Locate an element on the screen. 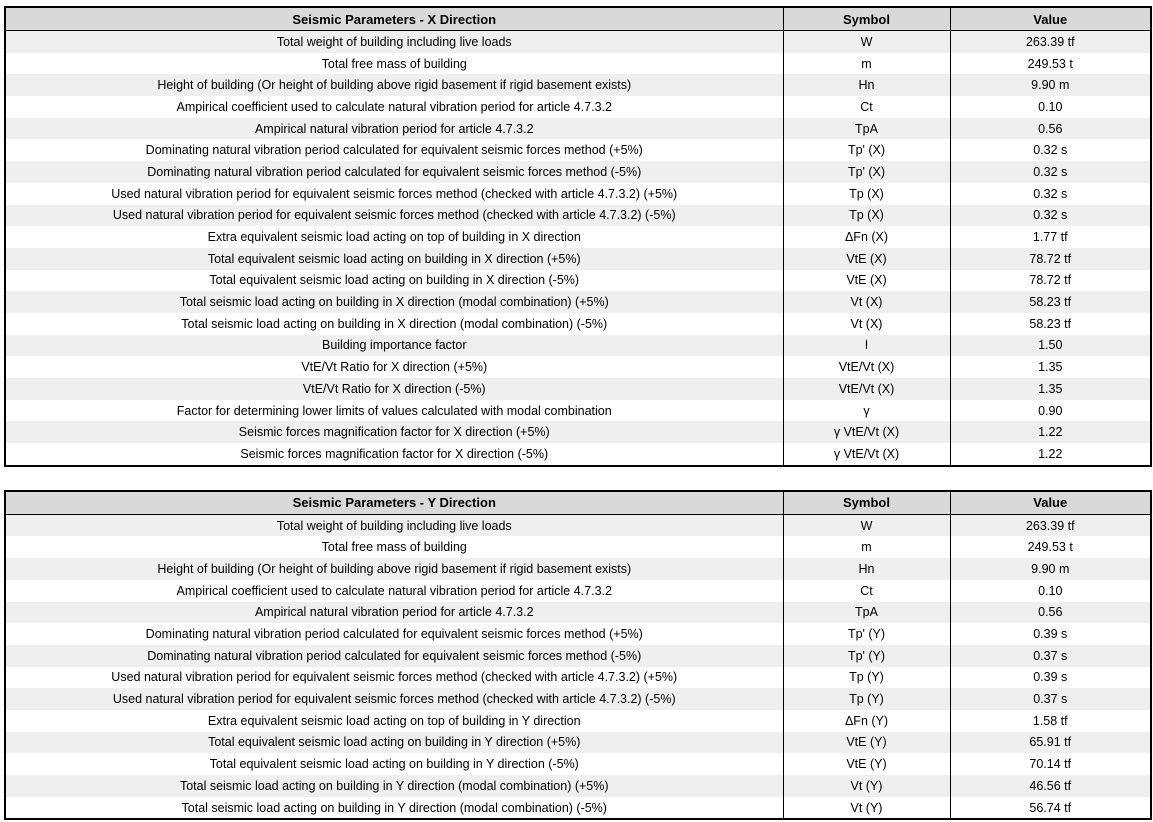  param-value-cell: 9.90 m is located at coordinates (1050, 569).